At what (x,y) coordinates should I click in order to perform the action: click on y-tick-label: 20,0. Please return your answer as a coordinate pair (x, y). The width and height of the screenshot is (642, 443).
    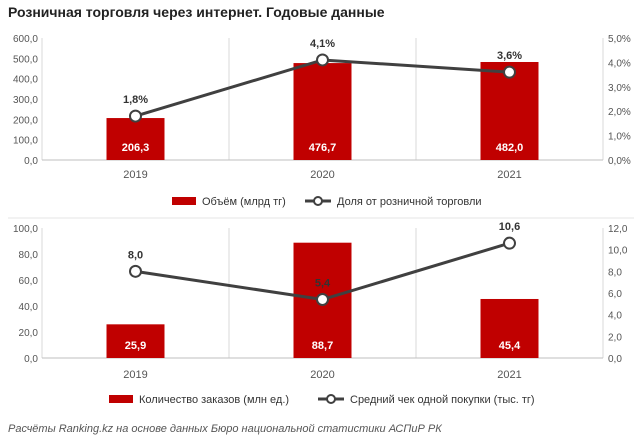
    Looking at the image, I should click on (29, 333).